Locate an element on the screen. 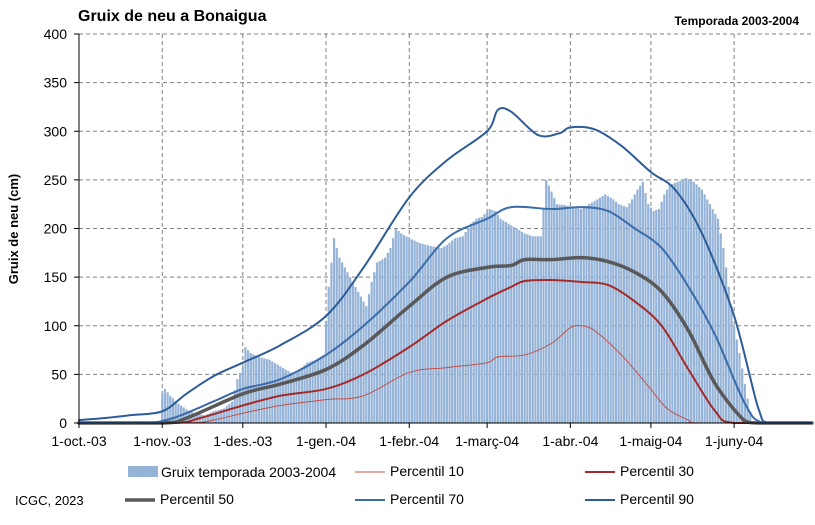 The height and width of the screenshot is (525, 815). credit-text: ICGC, 2023 is located at coordinates (49, 500).